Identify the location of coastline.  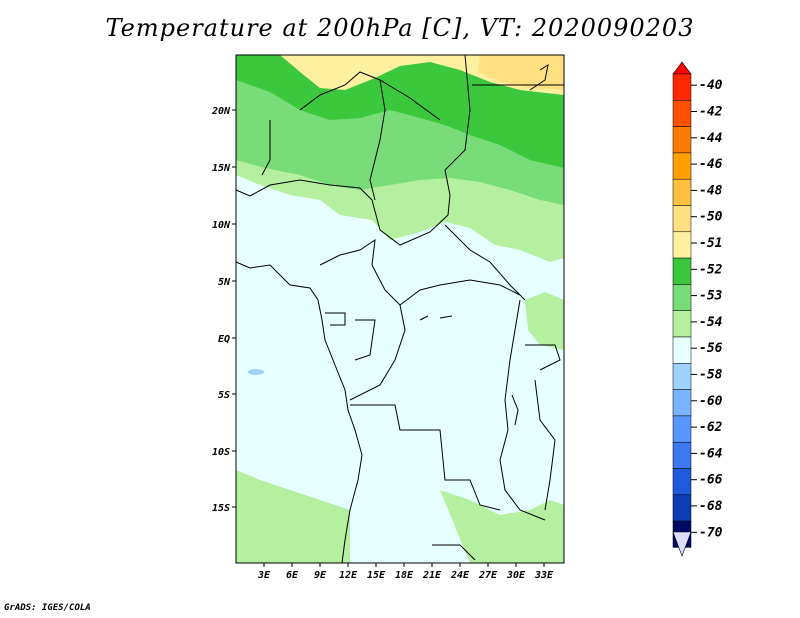
(299, 412).